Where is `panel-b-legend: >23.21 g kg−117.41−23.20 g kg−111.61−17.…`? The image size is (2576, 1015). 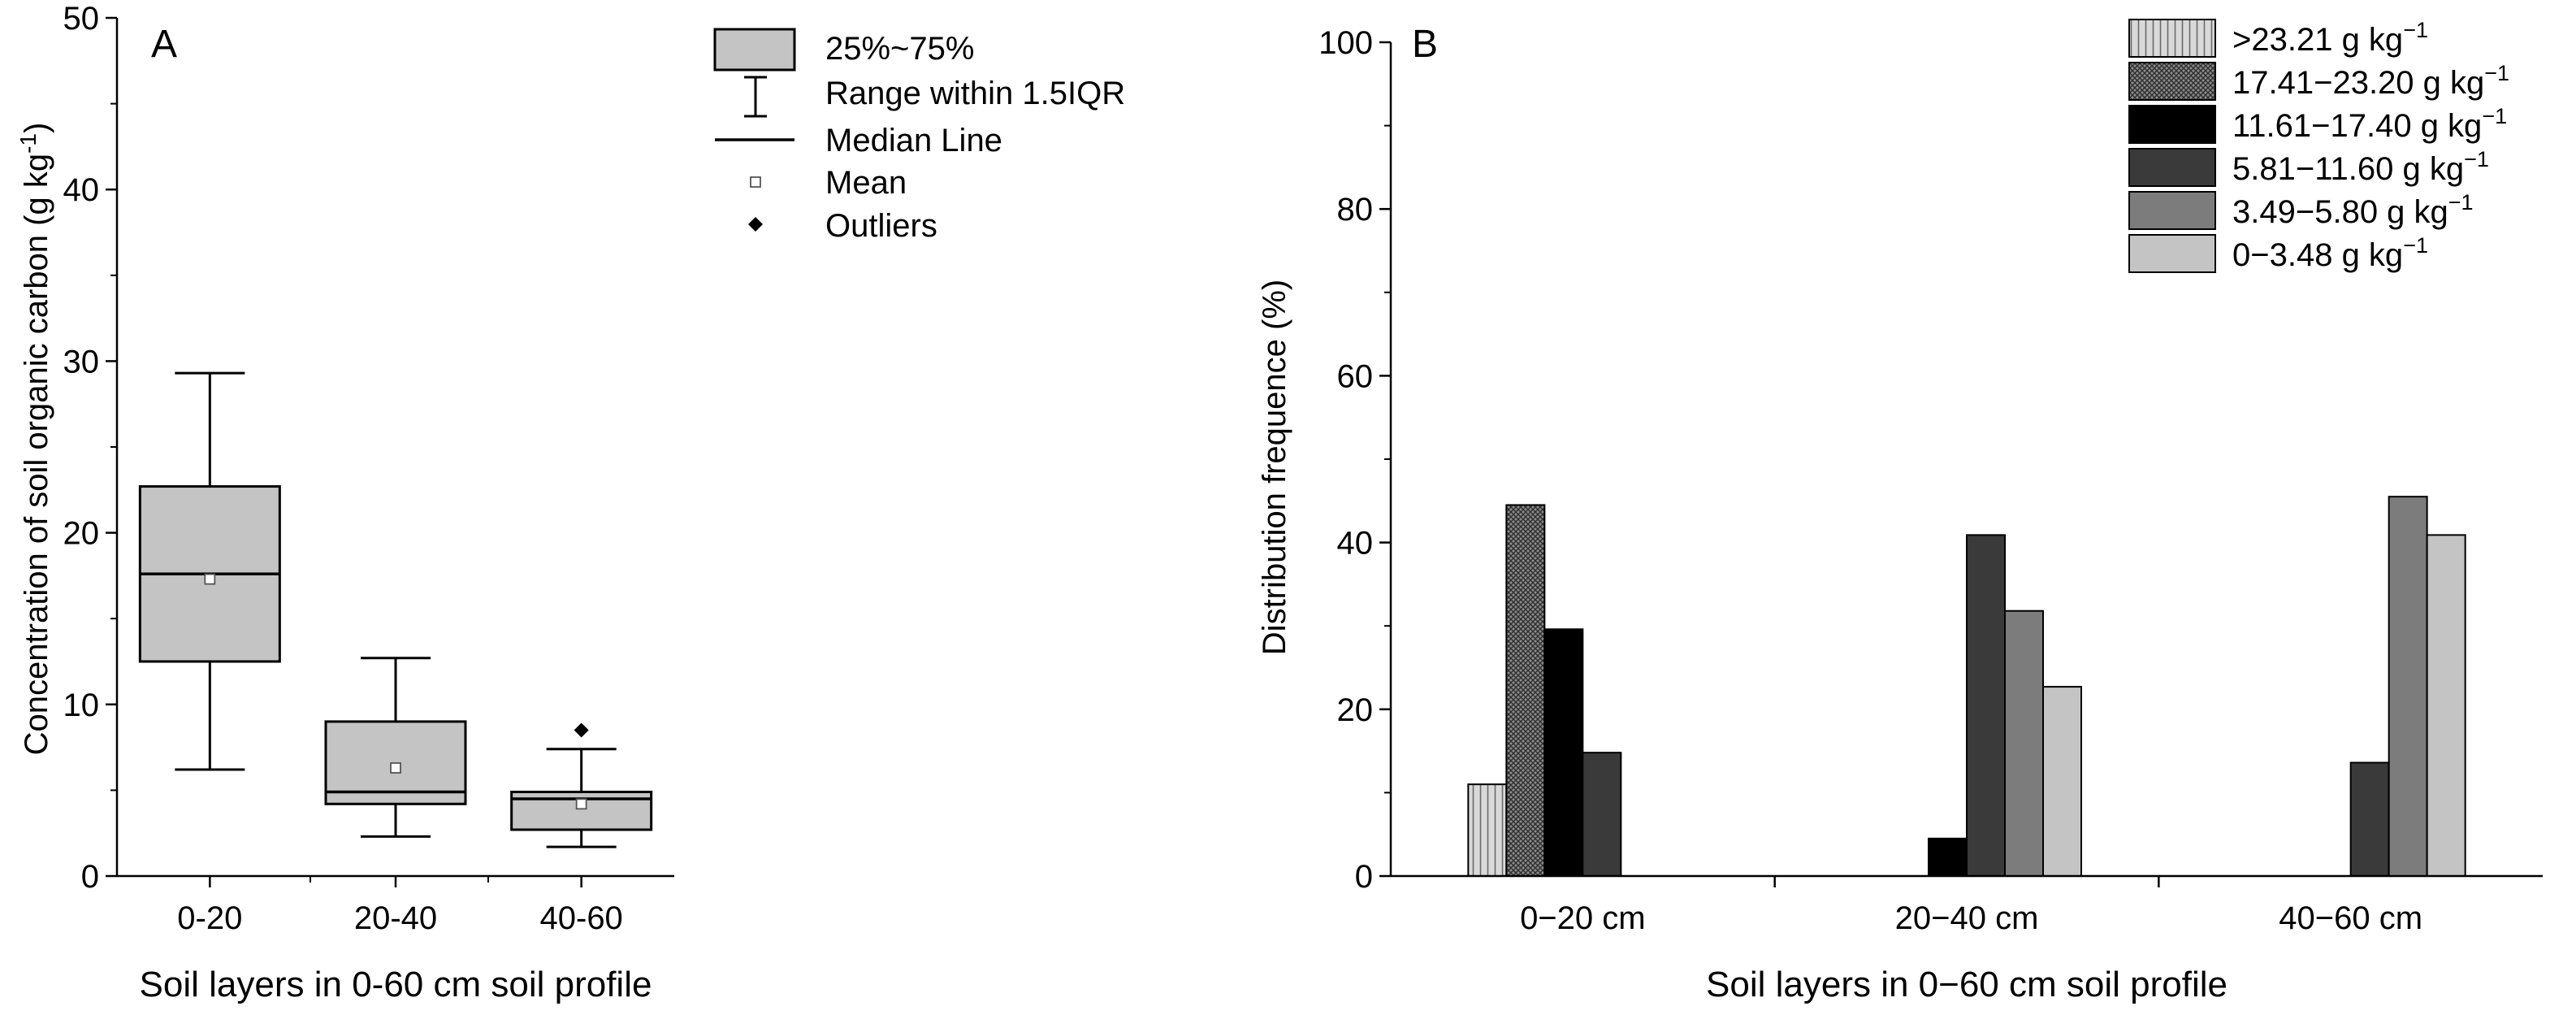 panel-b-legend: >23.21 g kg−117.41−23.20 g kg−111.61−17.… is located at coordinates (2318, 145).